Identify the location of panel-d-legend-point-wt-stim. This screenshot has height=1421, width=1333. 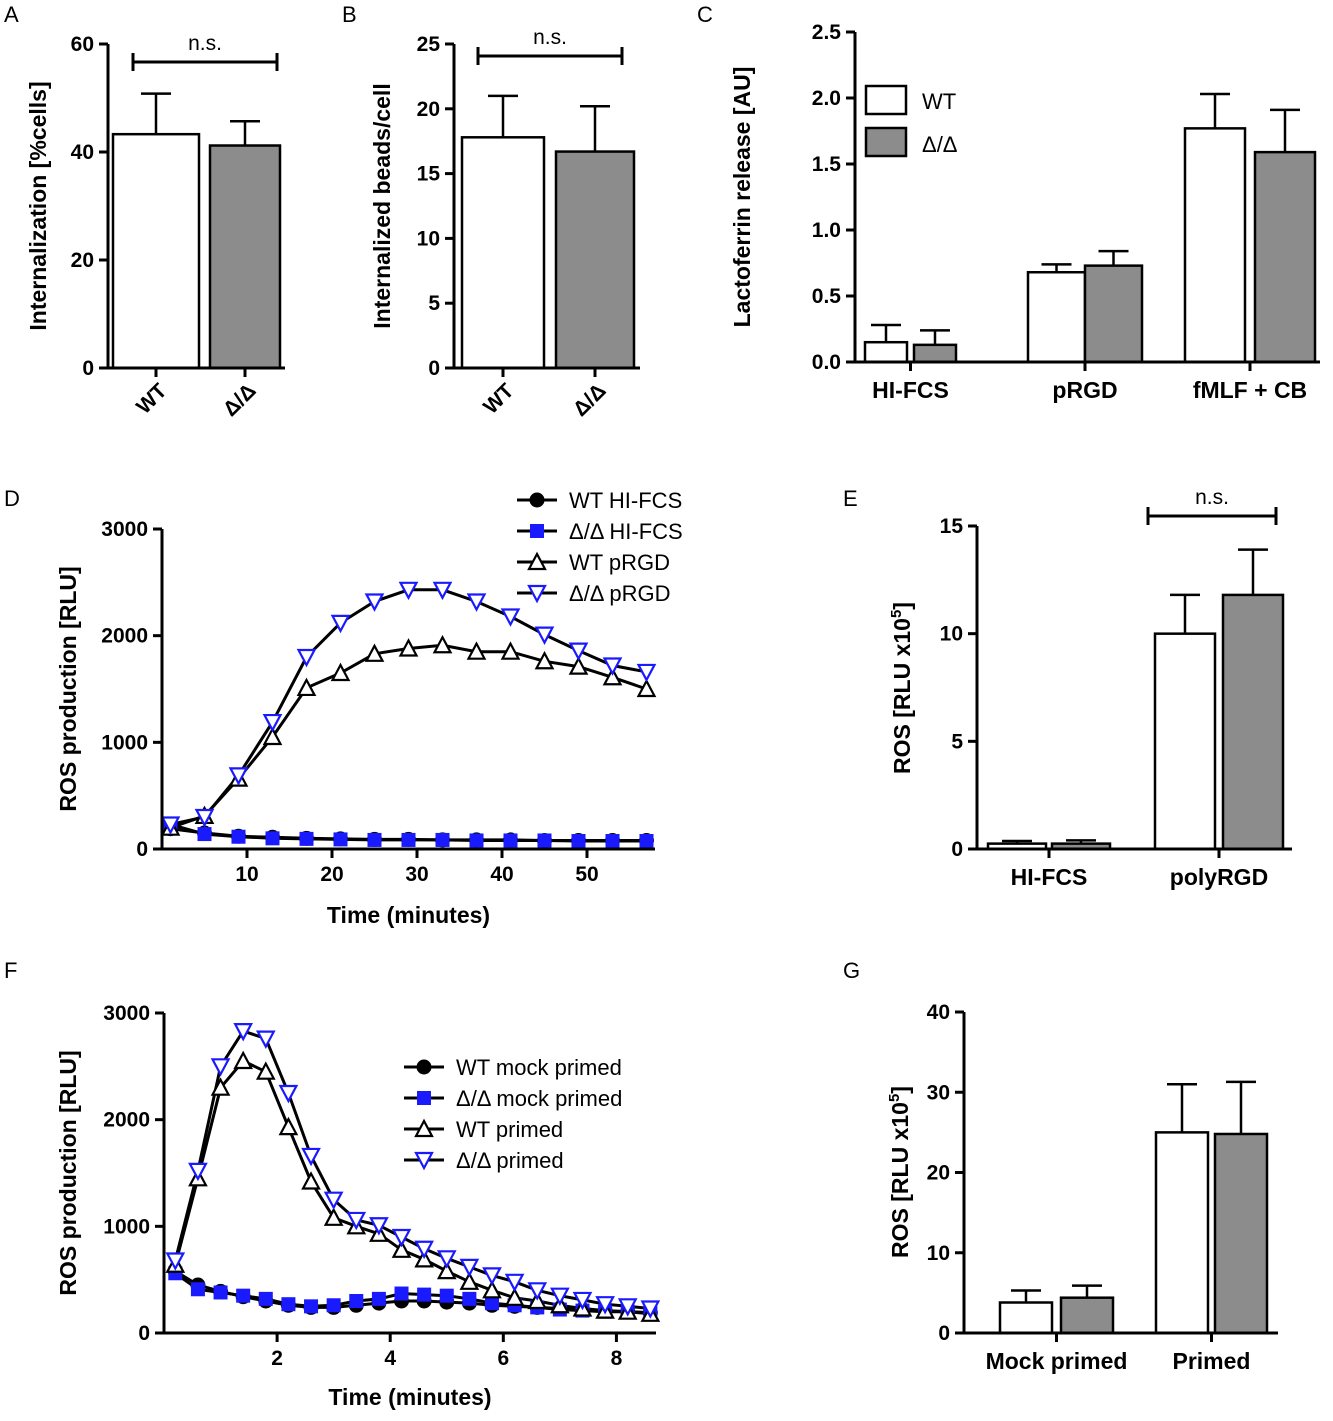
(537, 561).